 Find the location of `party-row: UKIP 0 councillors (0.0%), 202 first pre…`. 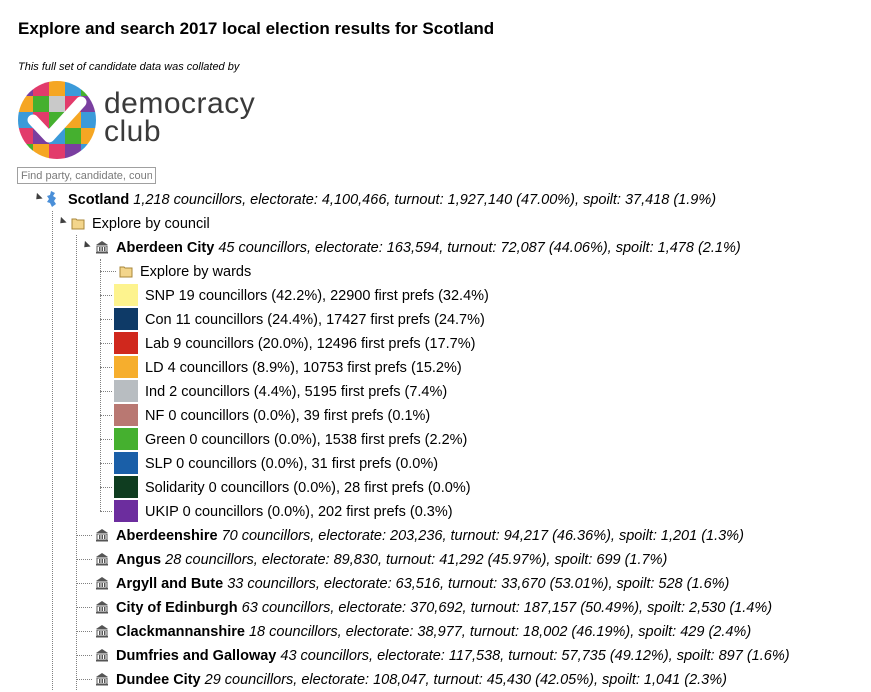

party-row: UKIP 0 councillors (0.0%), 202 first pre… is located at coordinates (299, 512).